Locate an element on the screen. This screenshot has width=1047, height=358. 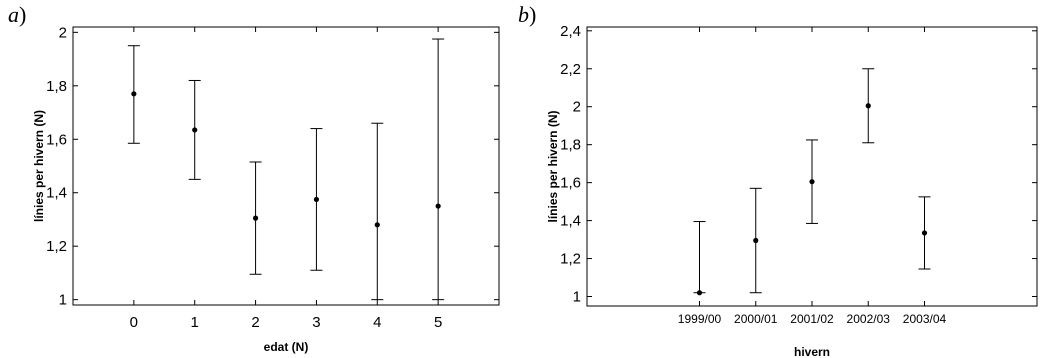
x-tick-label: 2000/01 is located at coordinates (756, 319).